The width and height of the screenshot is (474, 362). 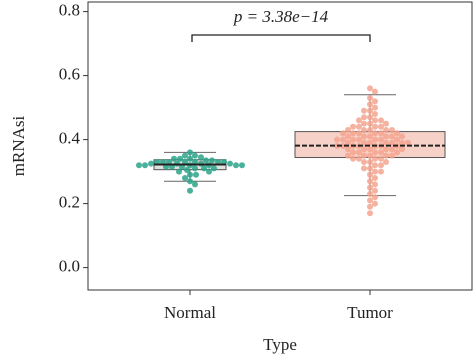 What do you see at coordinates (281, 16) in the screenshot?
I see `p-value: p = 3.38e−14` at bounding box center [281, 16].